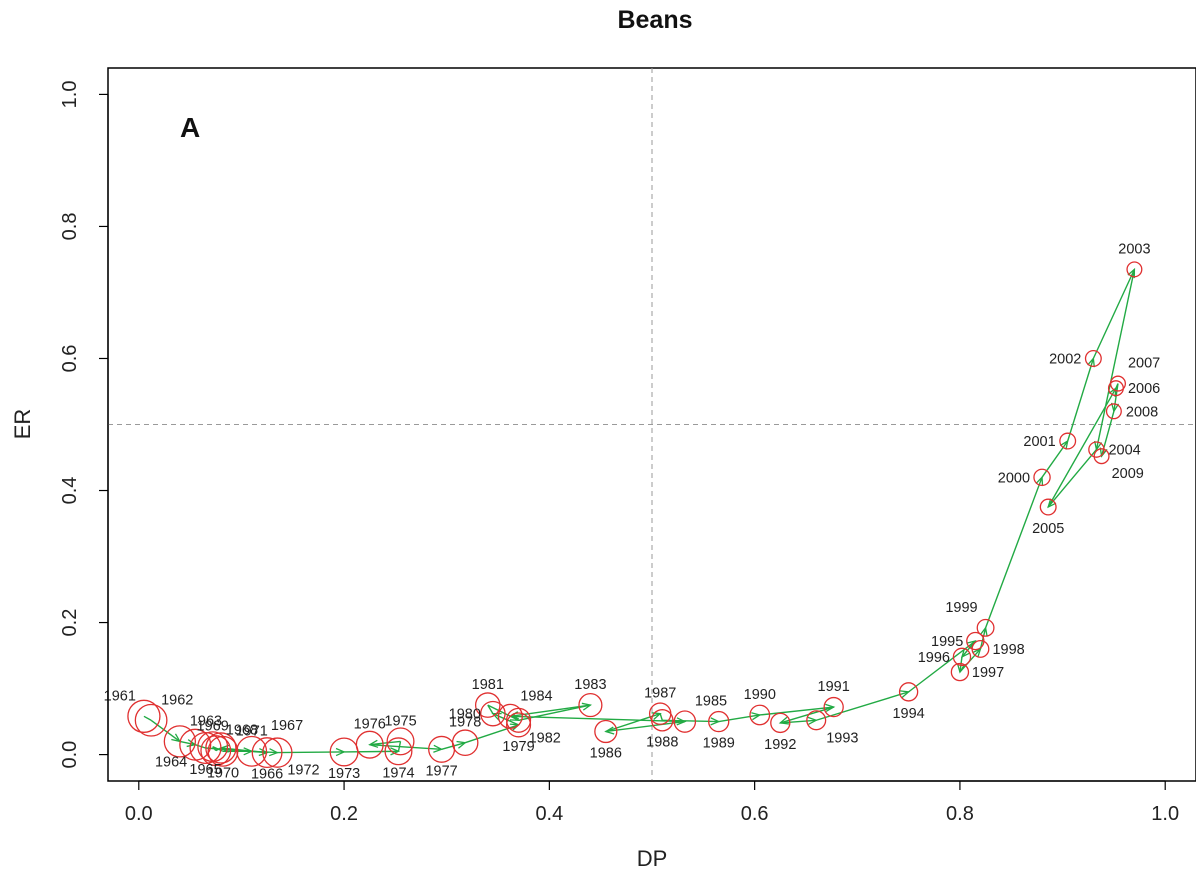 This screenshot has width=1196, height=877. I want to click on point-marker-1971, so click(252, 751).